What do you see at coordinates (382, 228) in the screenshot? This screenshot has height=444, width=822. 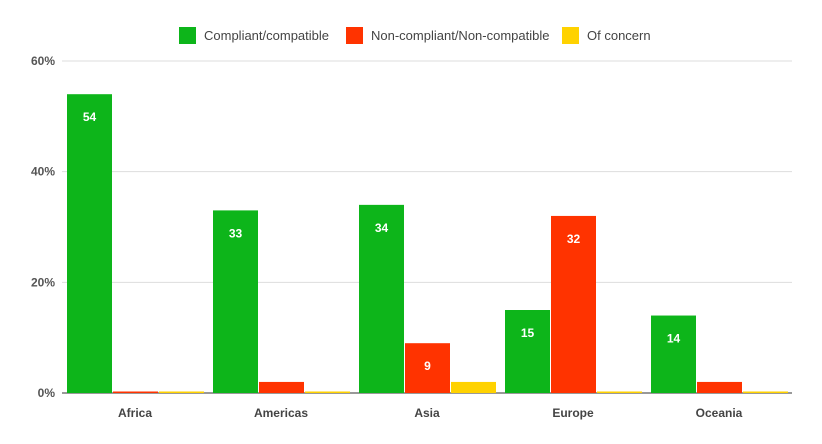 I see `data-label: 34` at bounding box center [382, 228].